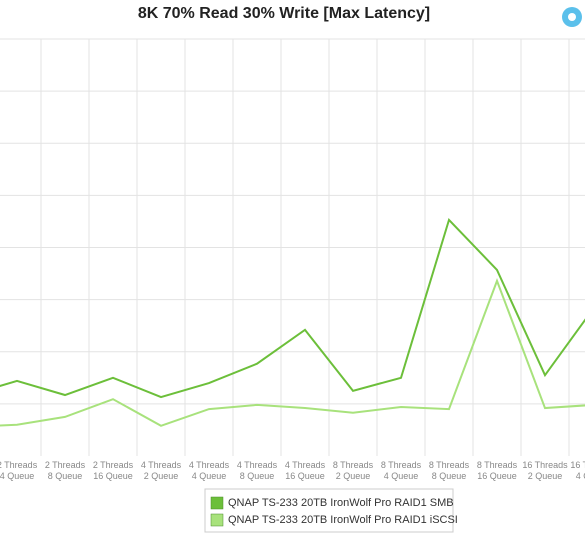  I want to click on logo, so click(572, 17).